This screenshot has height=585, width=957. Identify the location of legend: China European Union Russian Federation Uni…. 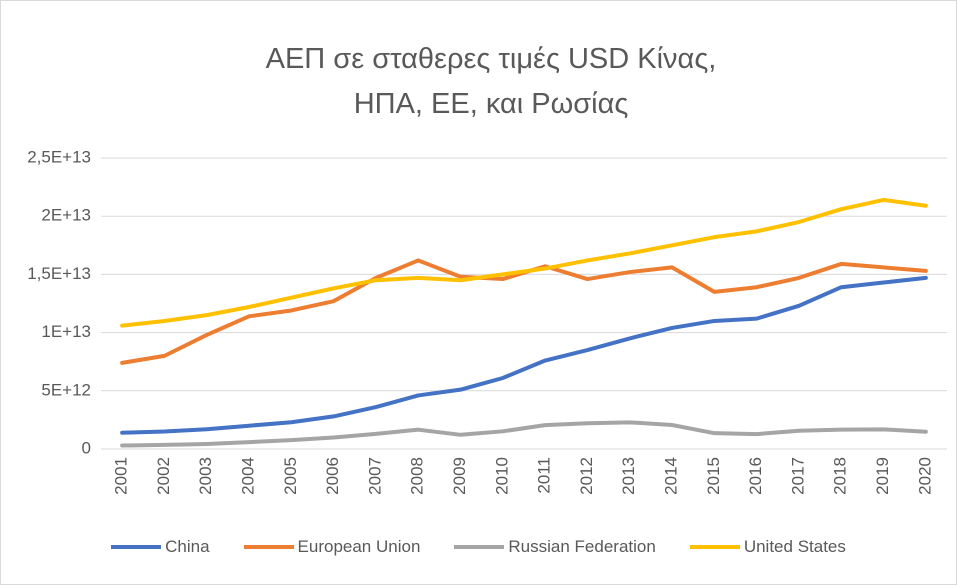
(478, 547).